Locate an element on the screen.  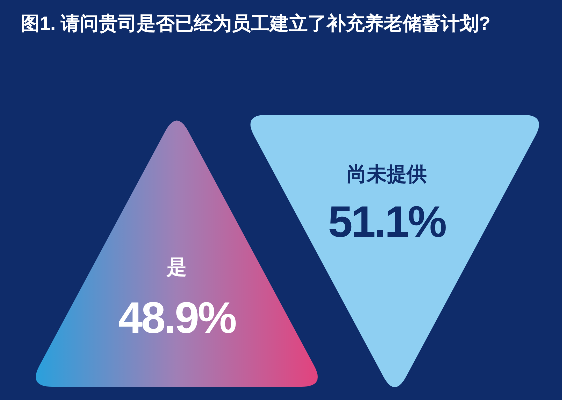
data-label: 51.1% is located at coordinates (387, 222).